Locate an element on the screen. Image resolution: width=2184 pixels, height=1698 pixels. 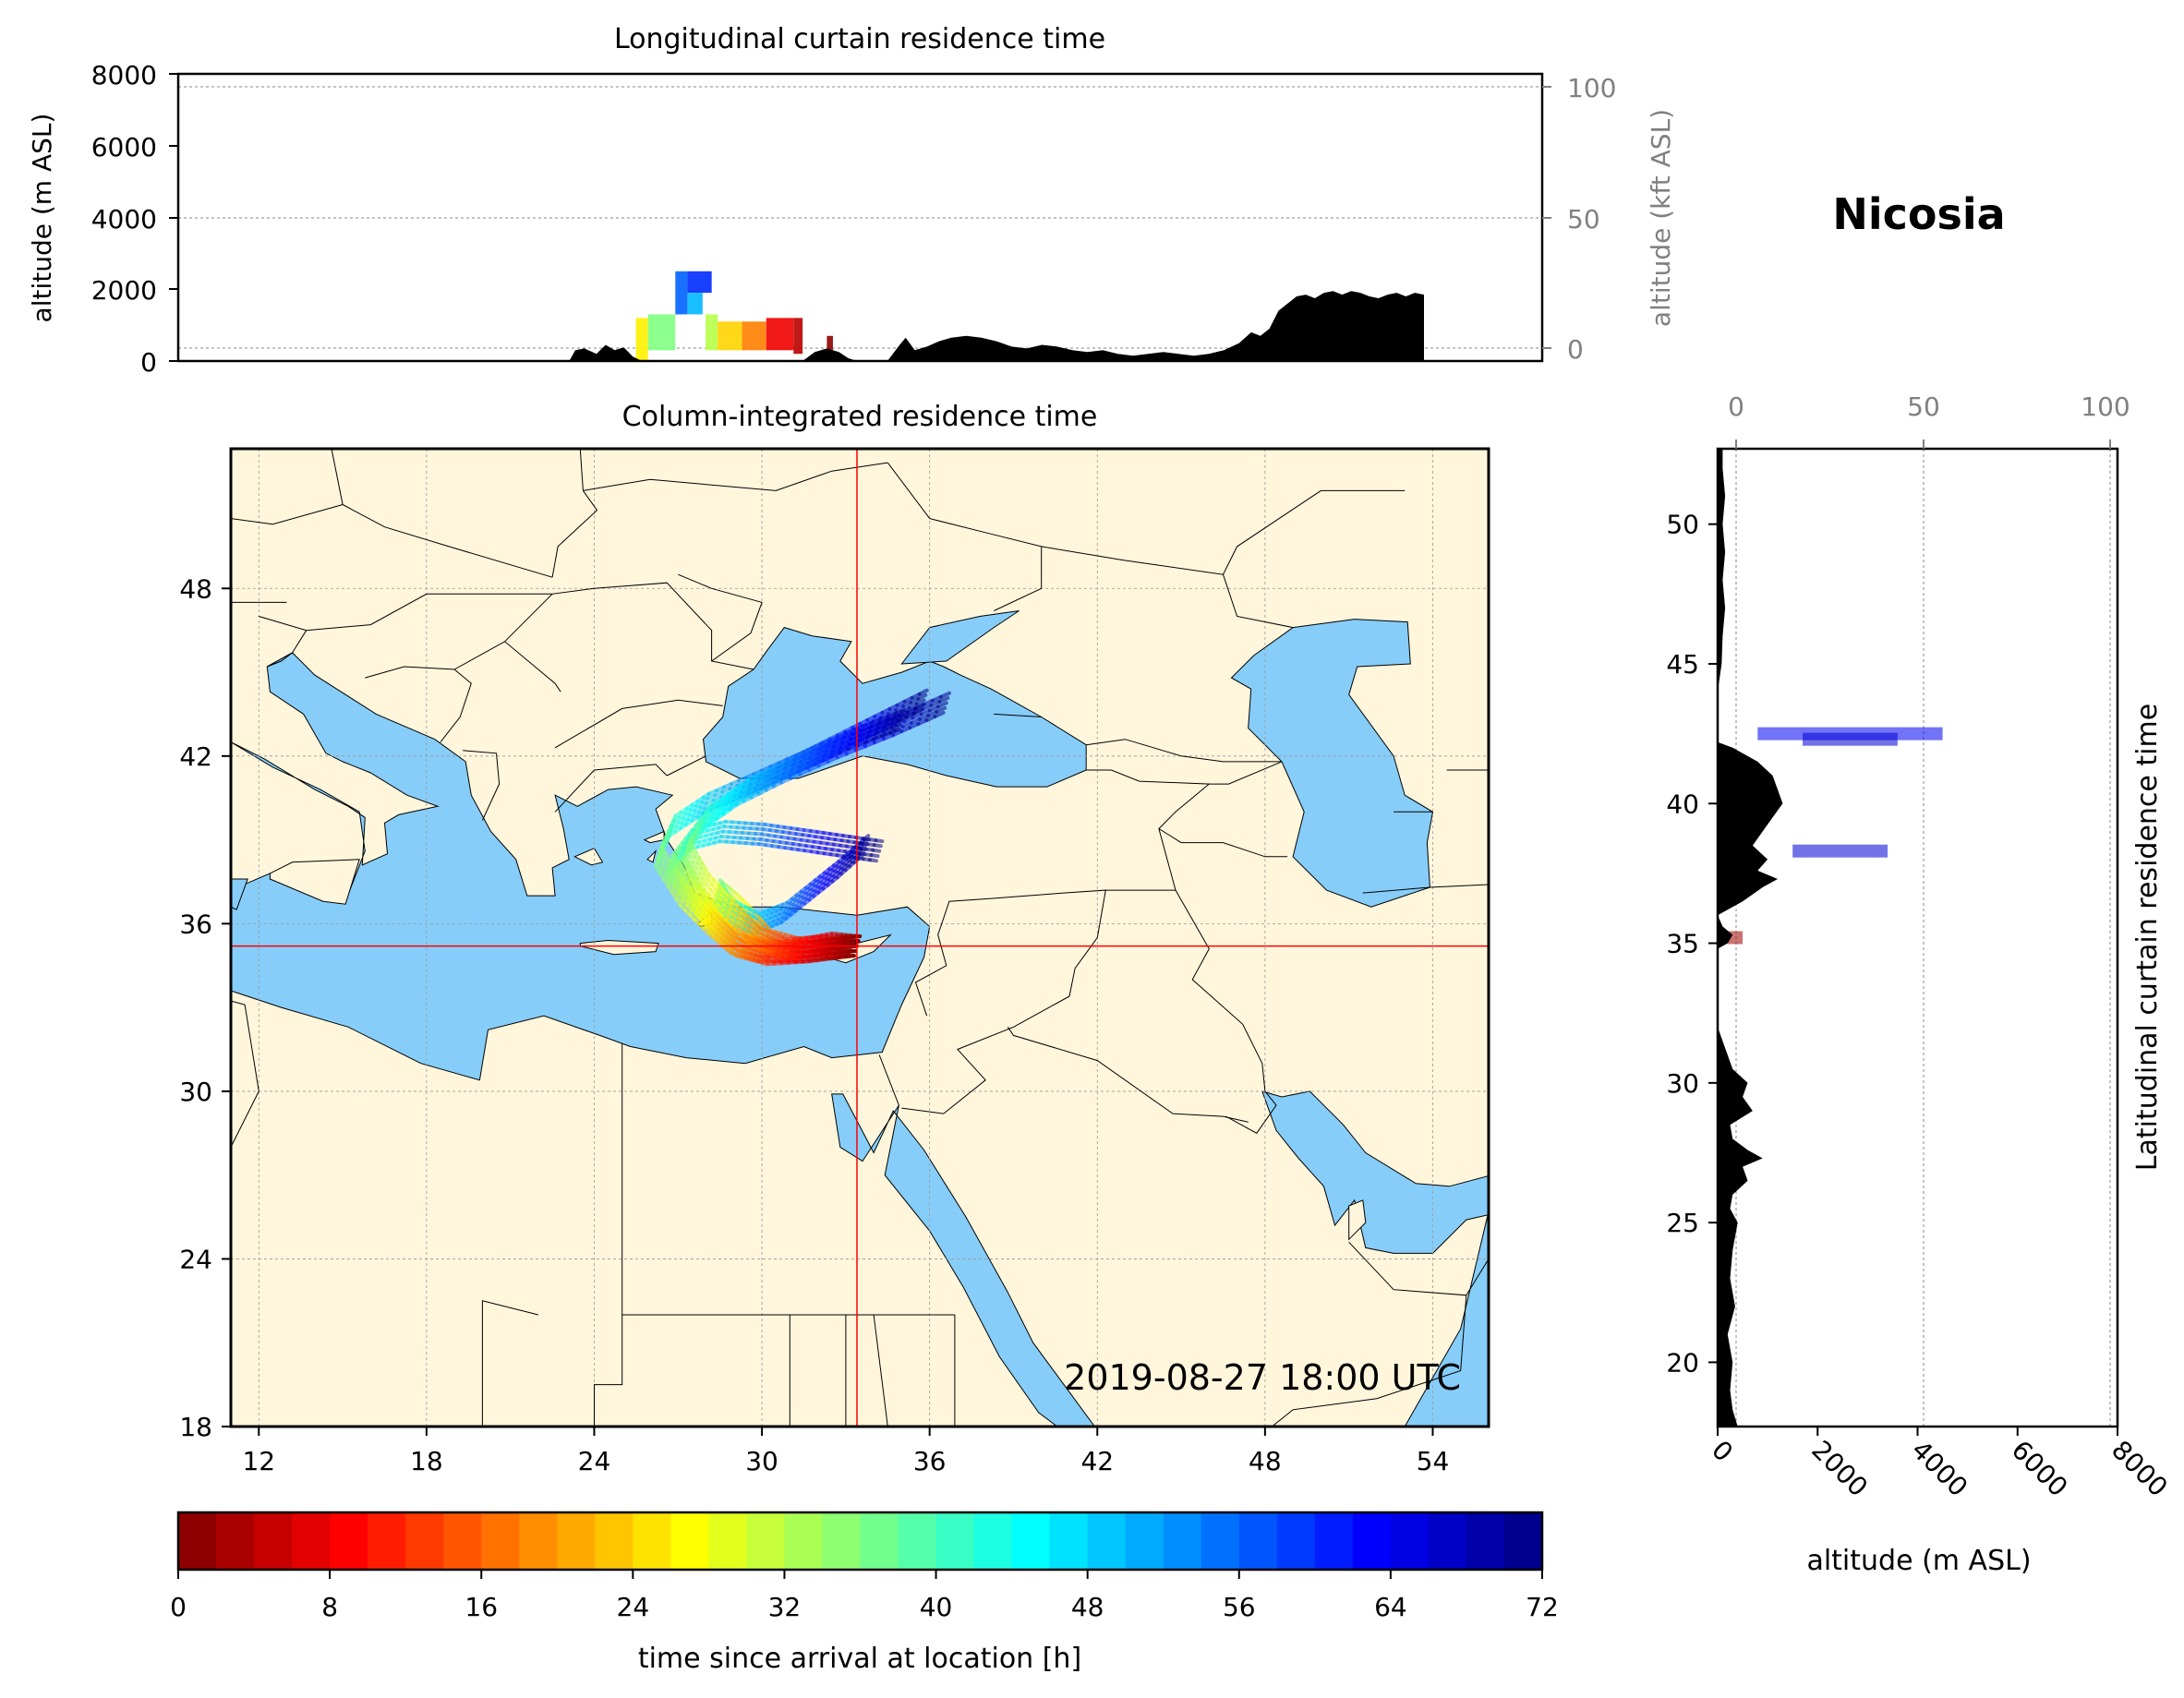
lat-xtick-label: 4000 is located at coordinates (1940, 1469).